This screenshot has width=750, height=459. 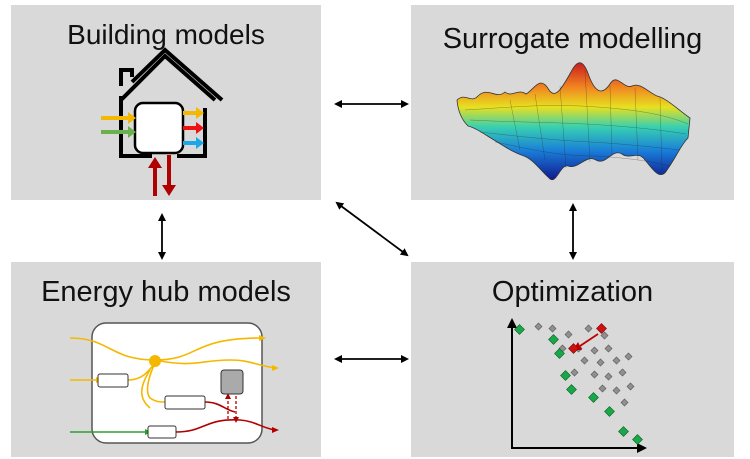 What do you see at coordinates (166, 34) in the screenshot?
I see `building-models-title: Building models` at bounding box center [166, 34].